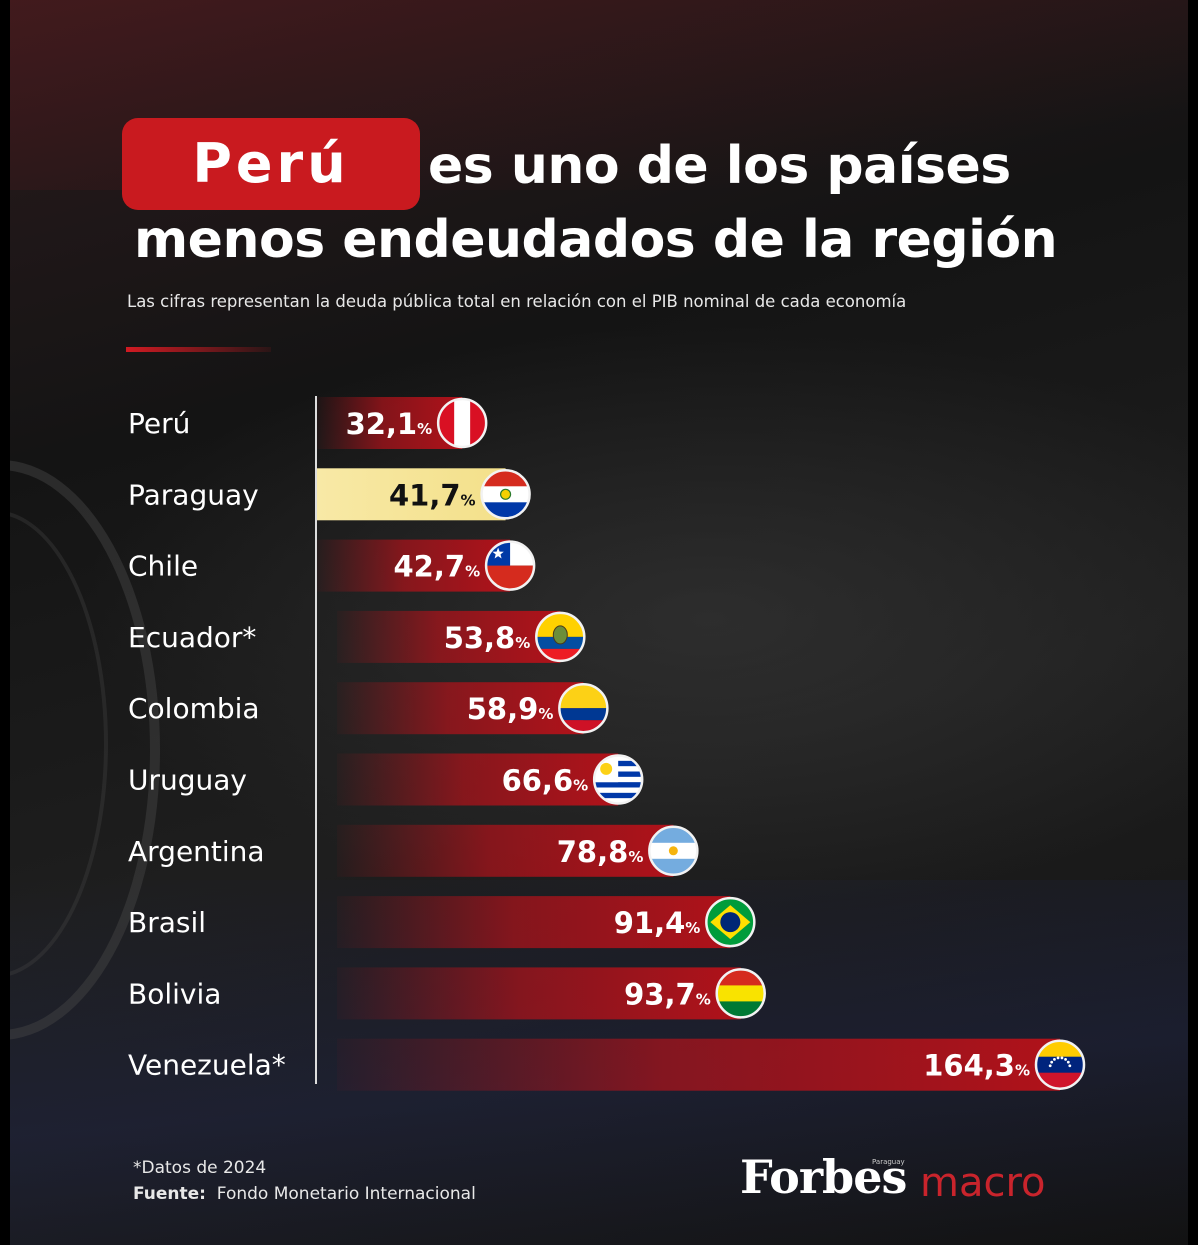 This screenshot has height=1245, width=1198. I want to click on data-year-note: *Datos de 2024, so click(200, 1168).